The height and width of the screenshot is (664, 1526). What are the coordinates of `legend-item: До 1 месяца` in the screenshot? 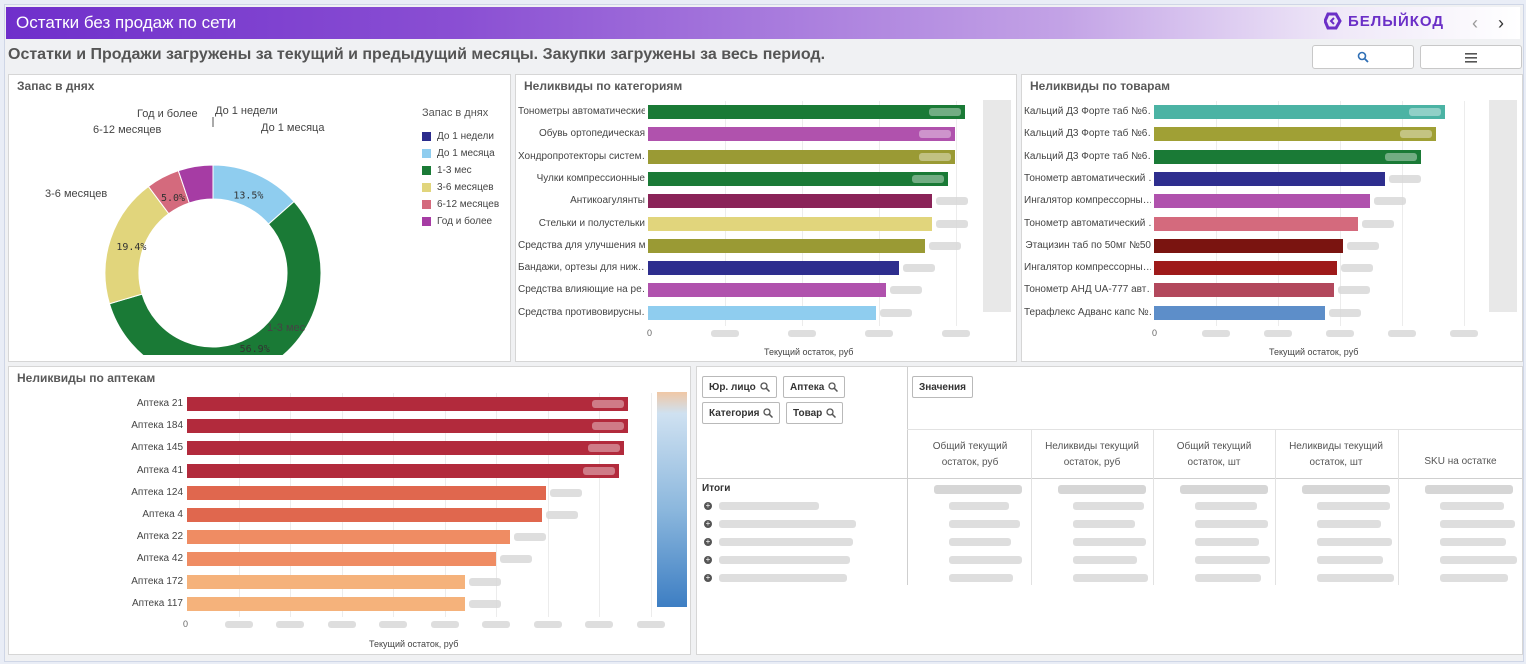 It's located at (460, 153).